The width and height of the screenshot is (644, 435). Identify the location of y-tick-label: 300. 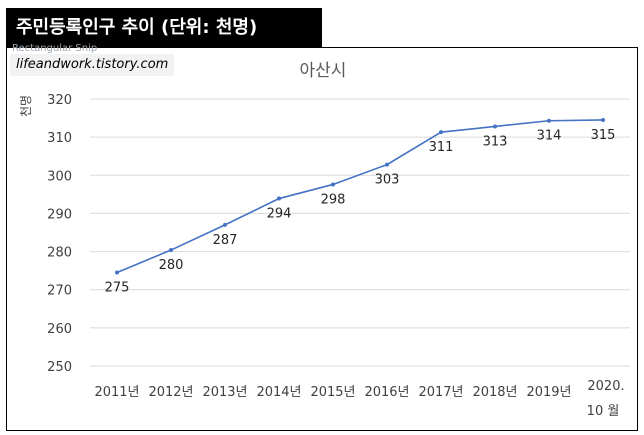
(59, 176).